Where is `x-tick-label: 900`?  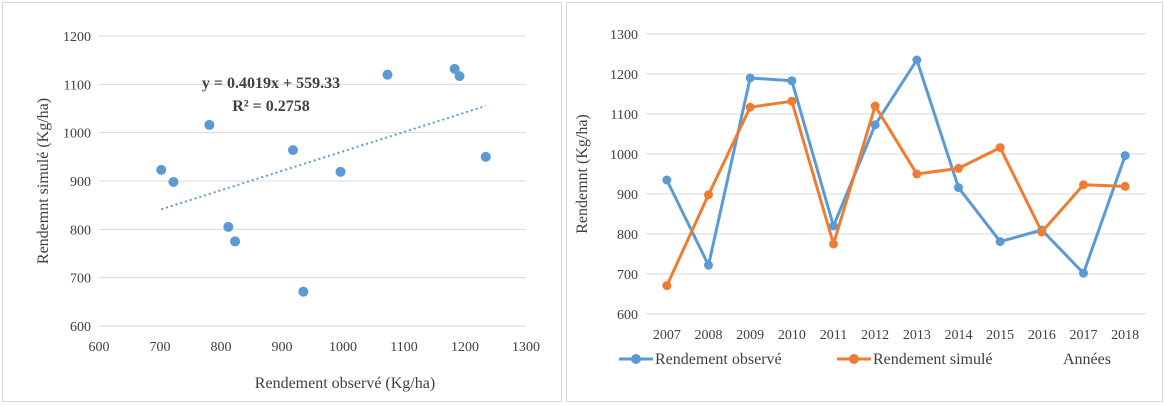
x-tick-label: 900 is located at coordinates (282, 347).